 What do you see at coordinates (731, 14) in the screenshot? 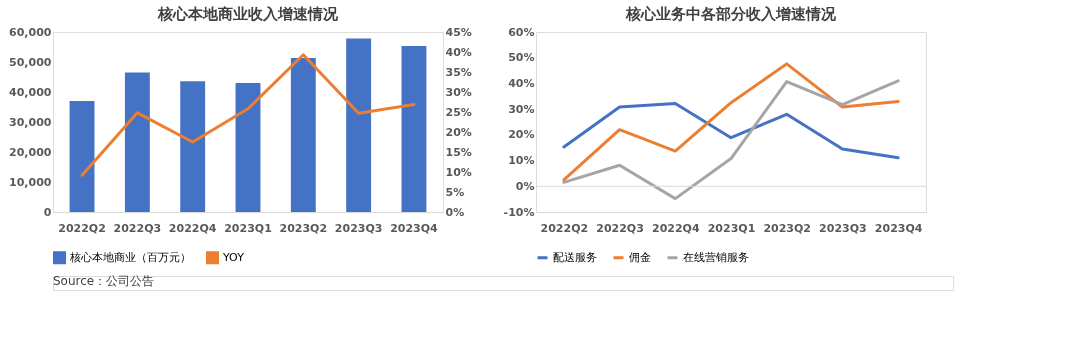
I see `chart-title: 核心业务中各部分收入增速情况` at bounding box center [731, 14].